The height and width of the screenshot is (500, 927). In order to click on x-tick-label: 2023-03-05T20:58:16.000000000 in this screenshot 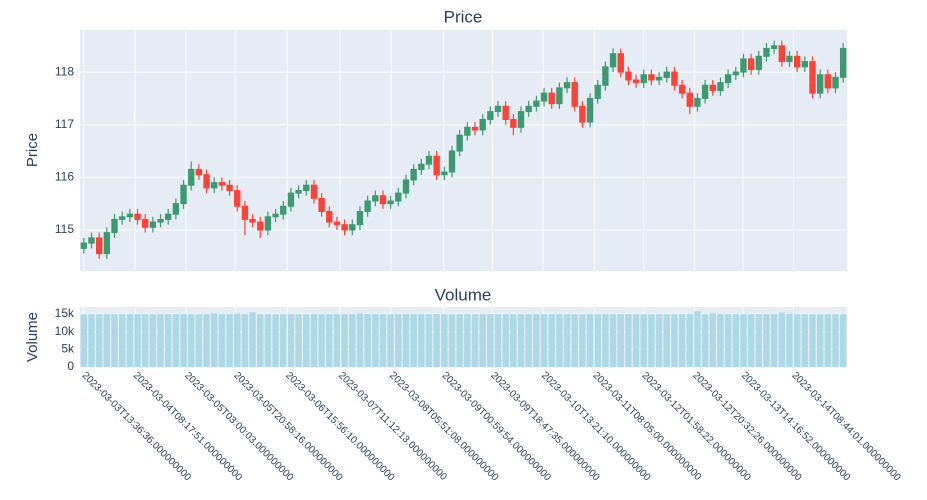, I will do `click(287, 426)`.